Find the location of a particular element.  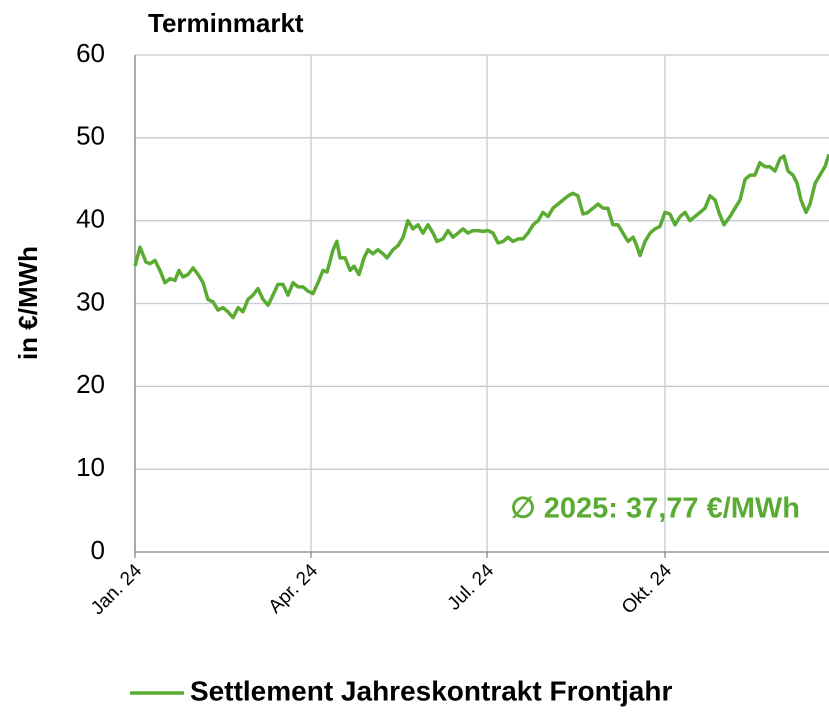

y-tick-label: 10 is located at coordinates (90, 467).